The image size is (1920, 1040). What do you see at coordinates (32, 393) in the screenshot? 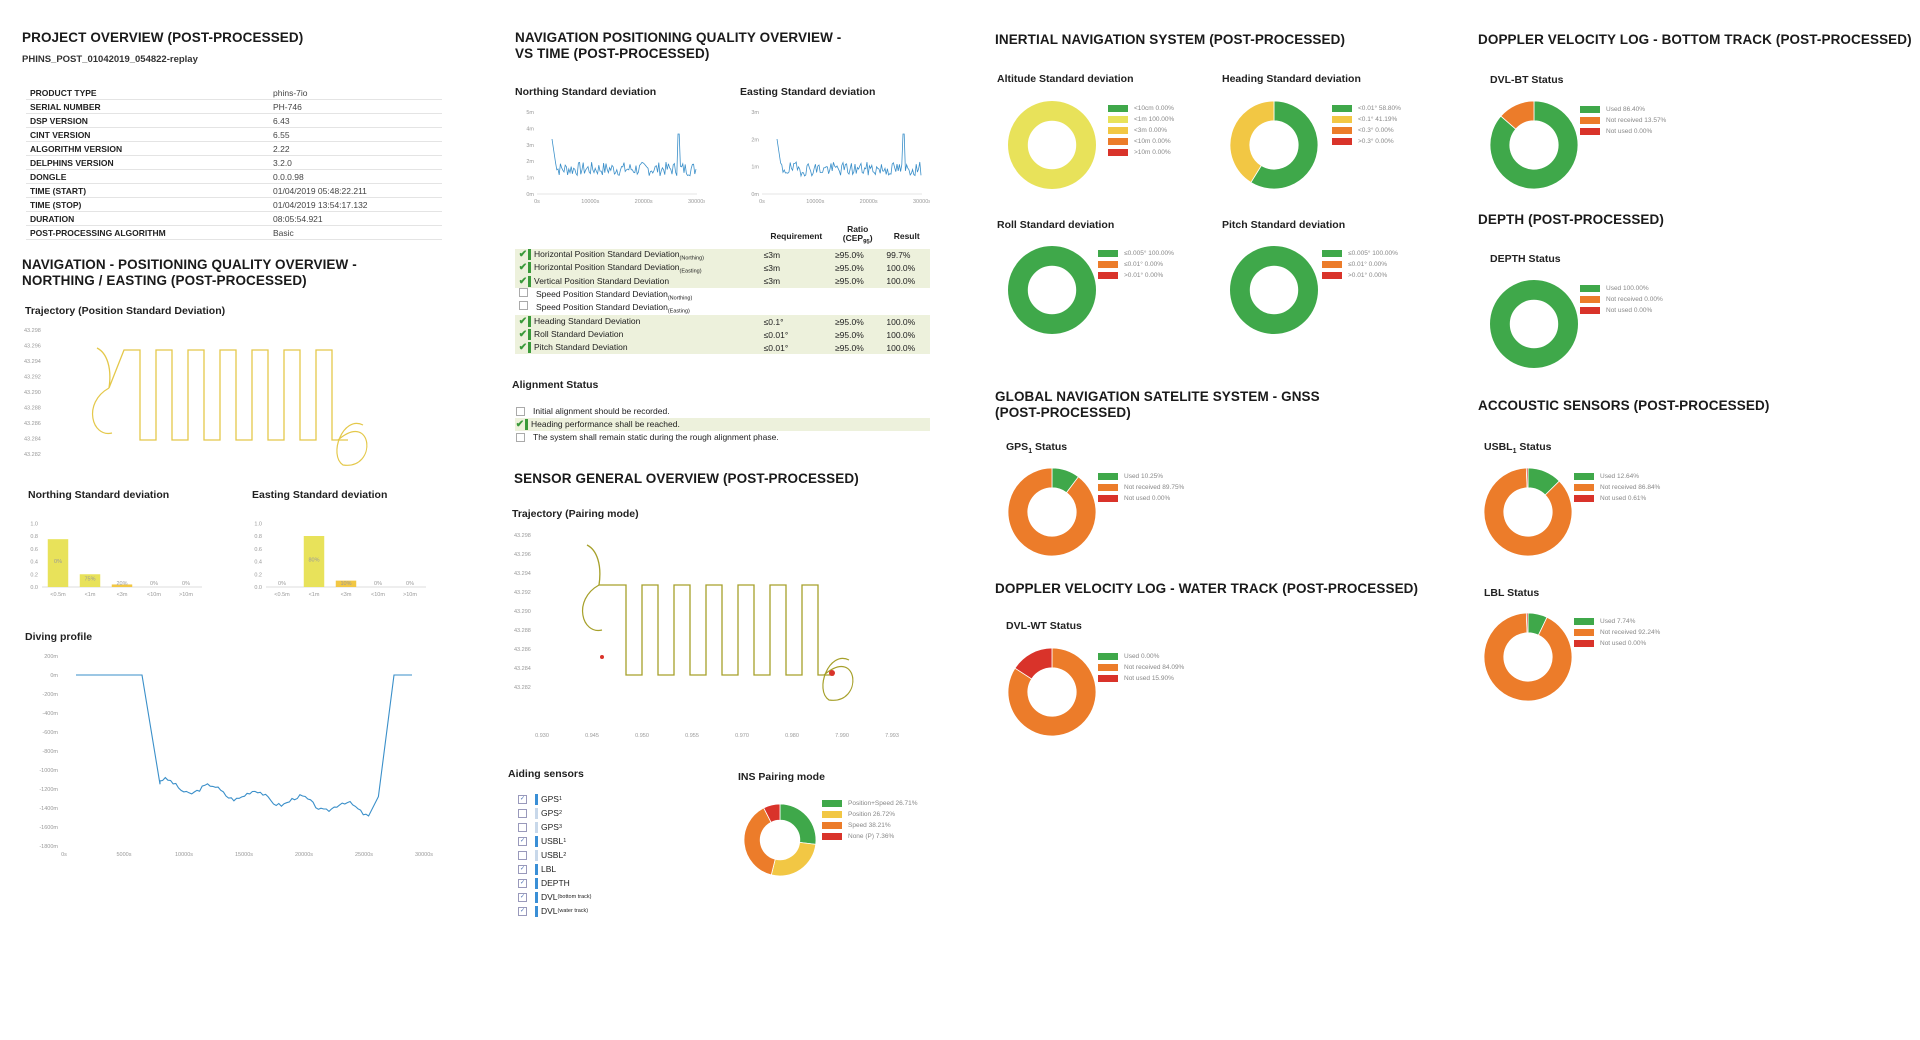
I see `y-tick-label: 43.290` at bounding box center [32, 393].